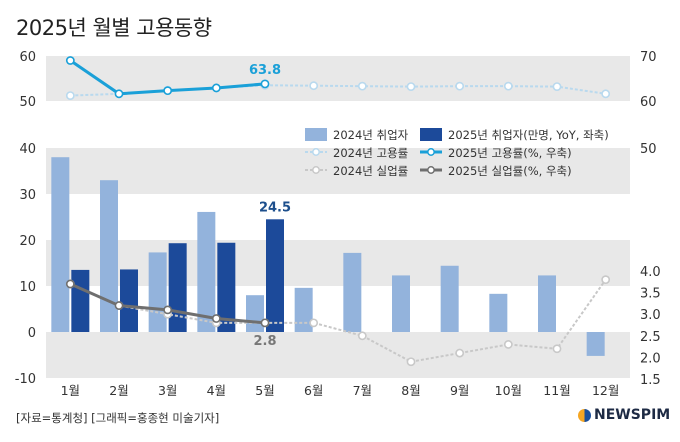 The image size is (680, 442). What do you see at coordinates (650, 337) in the screenshot?
I see `unemp-right-tick: 2.5` at bounding box center [650, 337].